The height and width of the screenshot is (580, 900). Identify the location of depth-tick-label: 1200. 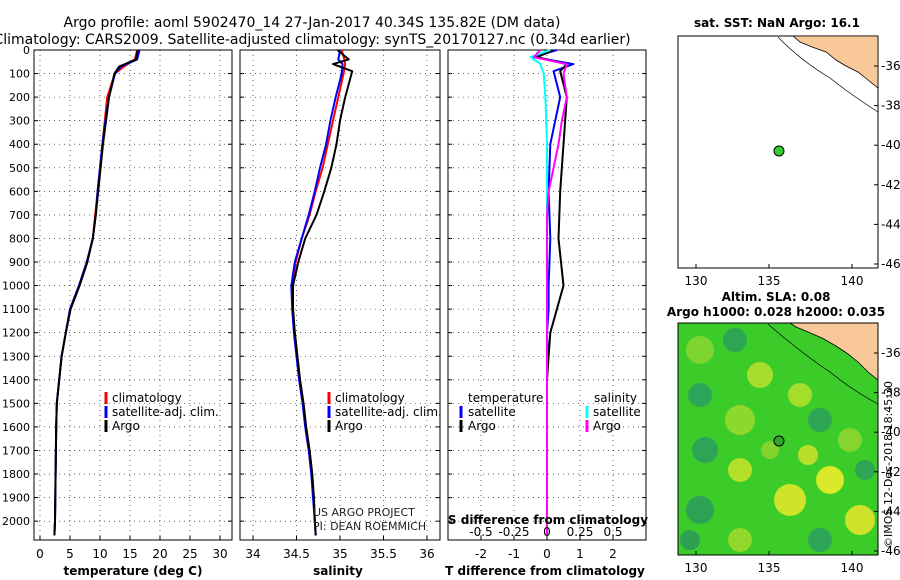
(16, 333).